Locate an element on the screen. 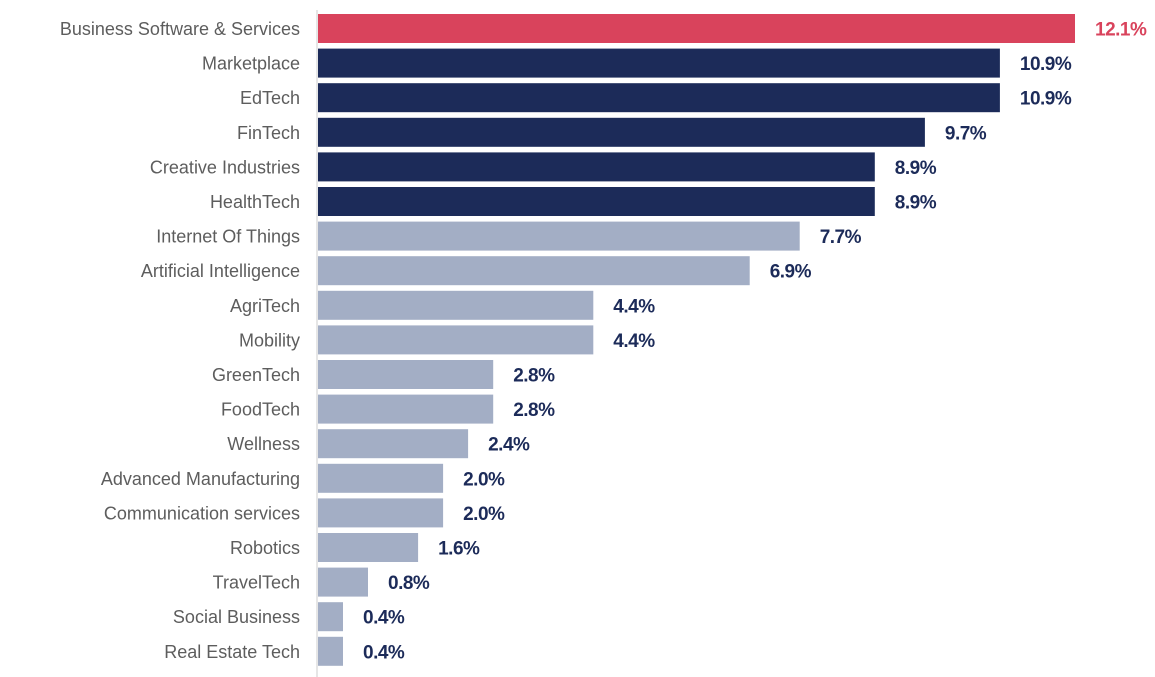 Image resolution: width=1155 pixels, height=677 pixels. category-label: Advanced Manufacturing is located at coordinates (200, 479).